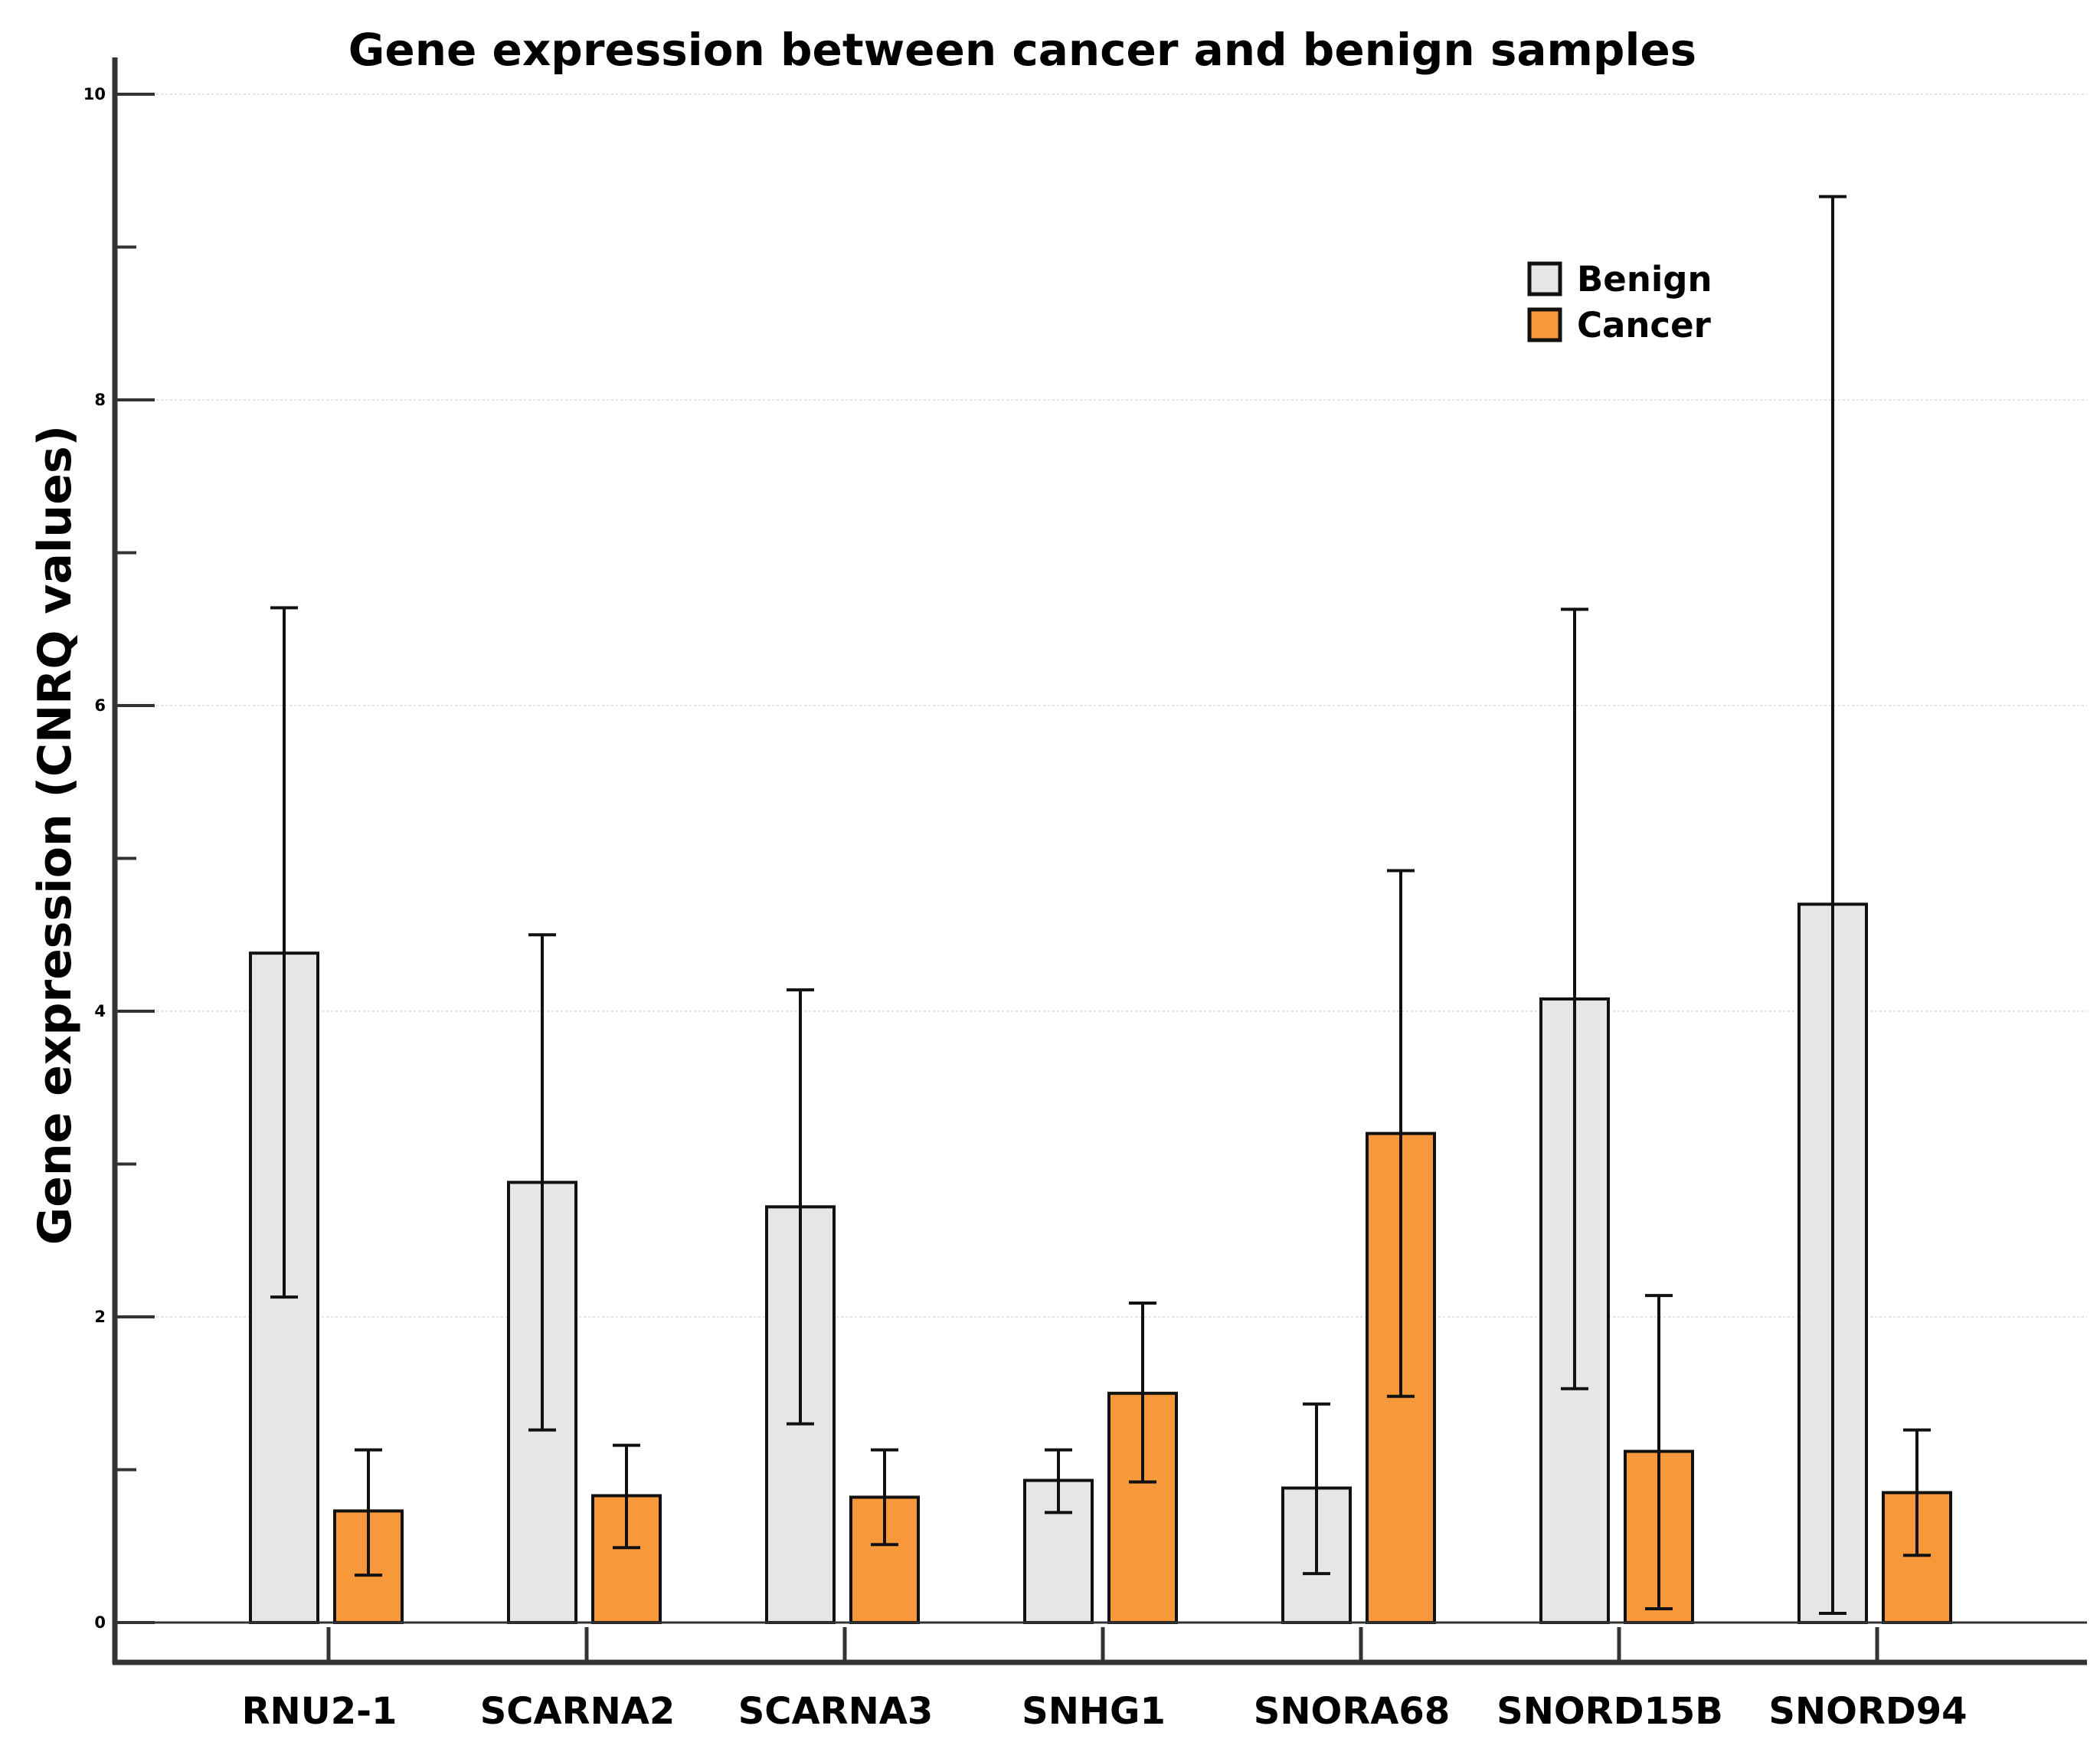 This screenshot has width=2100, height=1752. I want to click on y-axis-label: Gene expression (CNRQ values), so click(55, 835).